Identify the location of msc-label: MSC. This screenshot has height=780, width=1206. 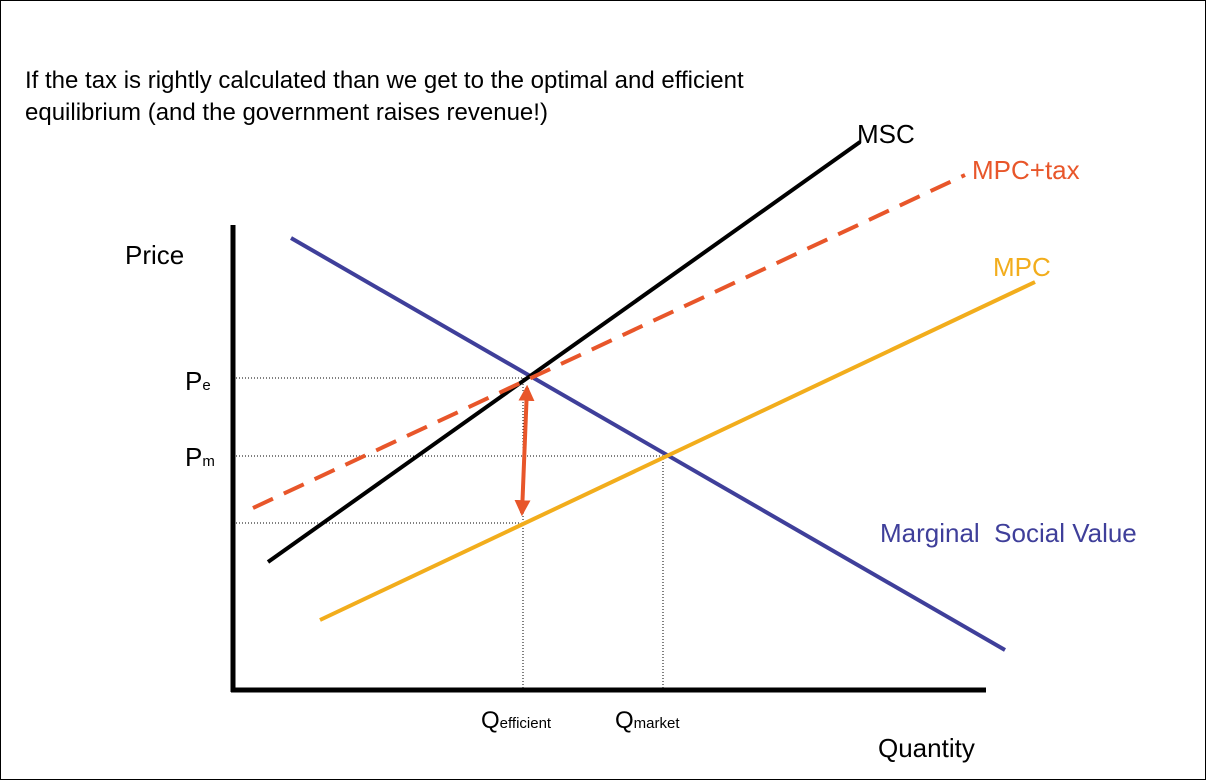
(886, 134).